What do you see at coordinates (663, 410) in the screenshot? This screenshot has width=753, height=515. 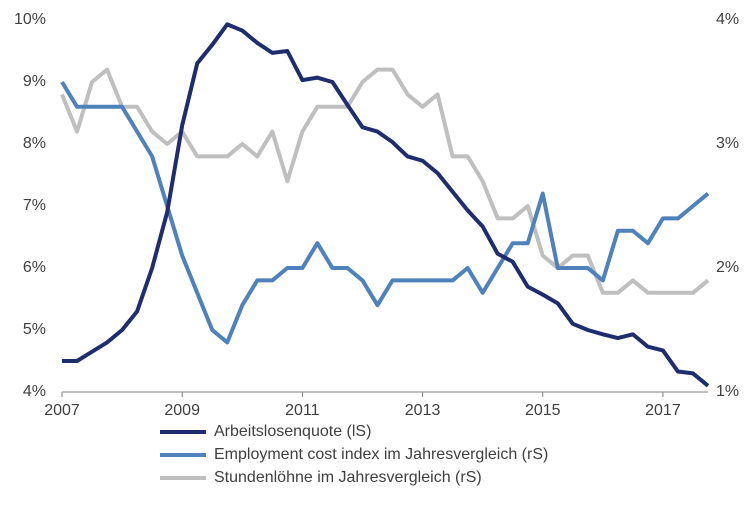 I see `x-tick-label: 2017` at bounding box center [663, 410].